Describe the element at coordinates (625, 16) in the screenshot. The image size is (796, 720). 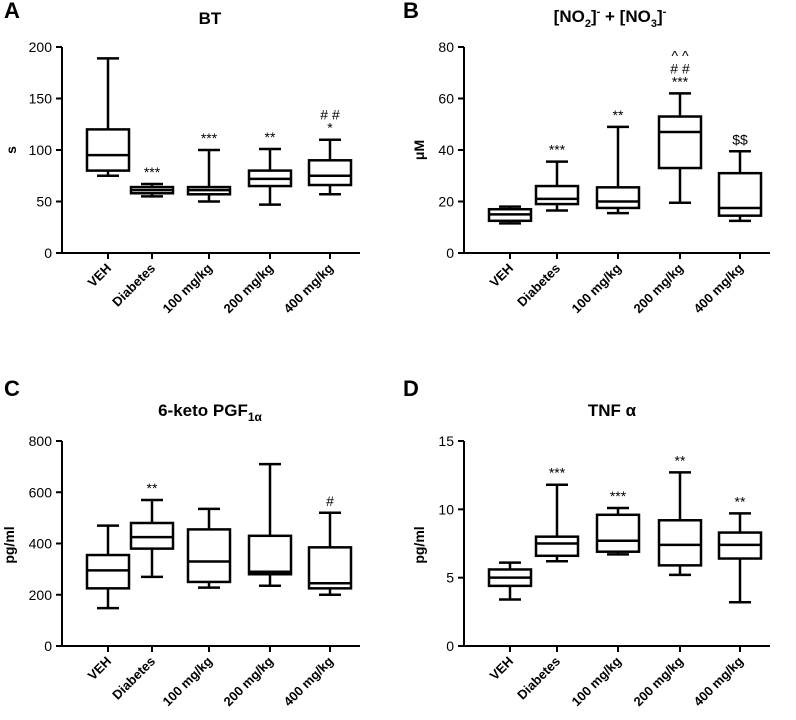
I see `panel-b-title-part-c: + [NO` at that location.